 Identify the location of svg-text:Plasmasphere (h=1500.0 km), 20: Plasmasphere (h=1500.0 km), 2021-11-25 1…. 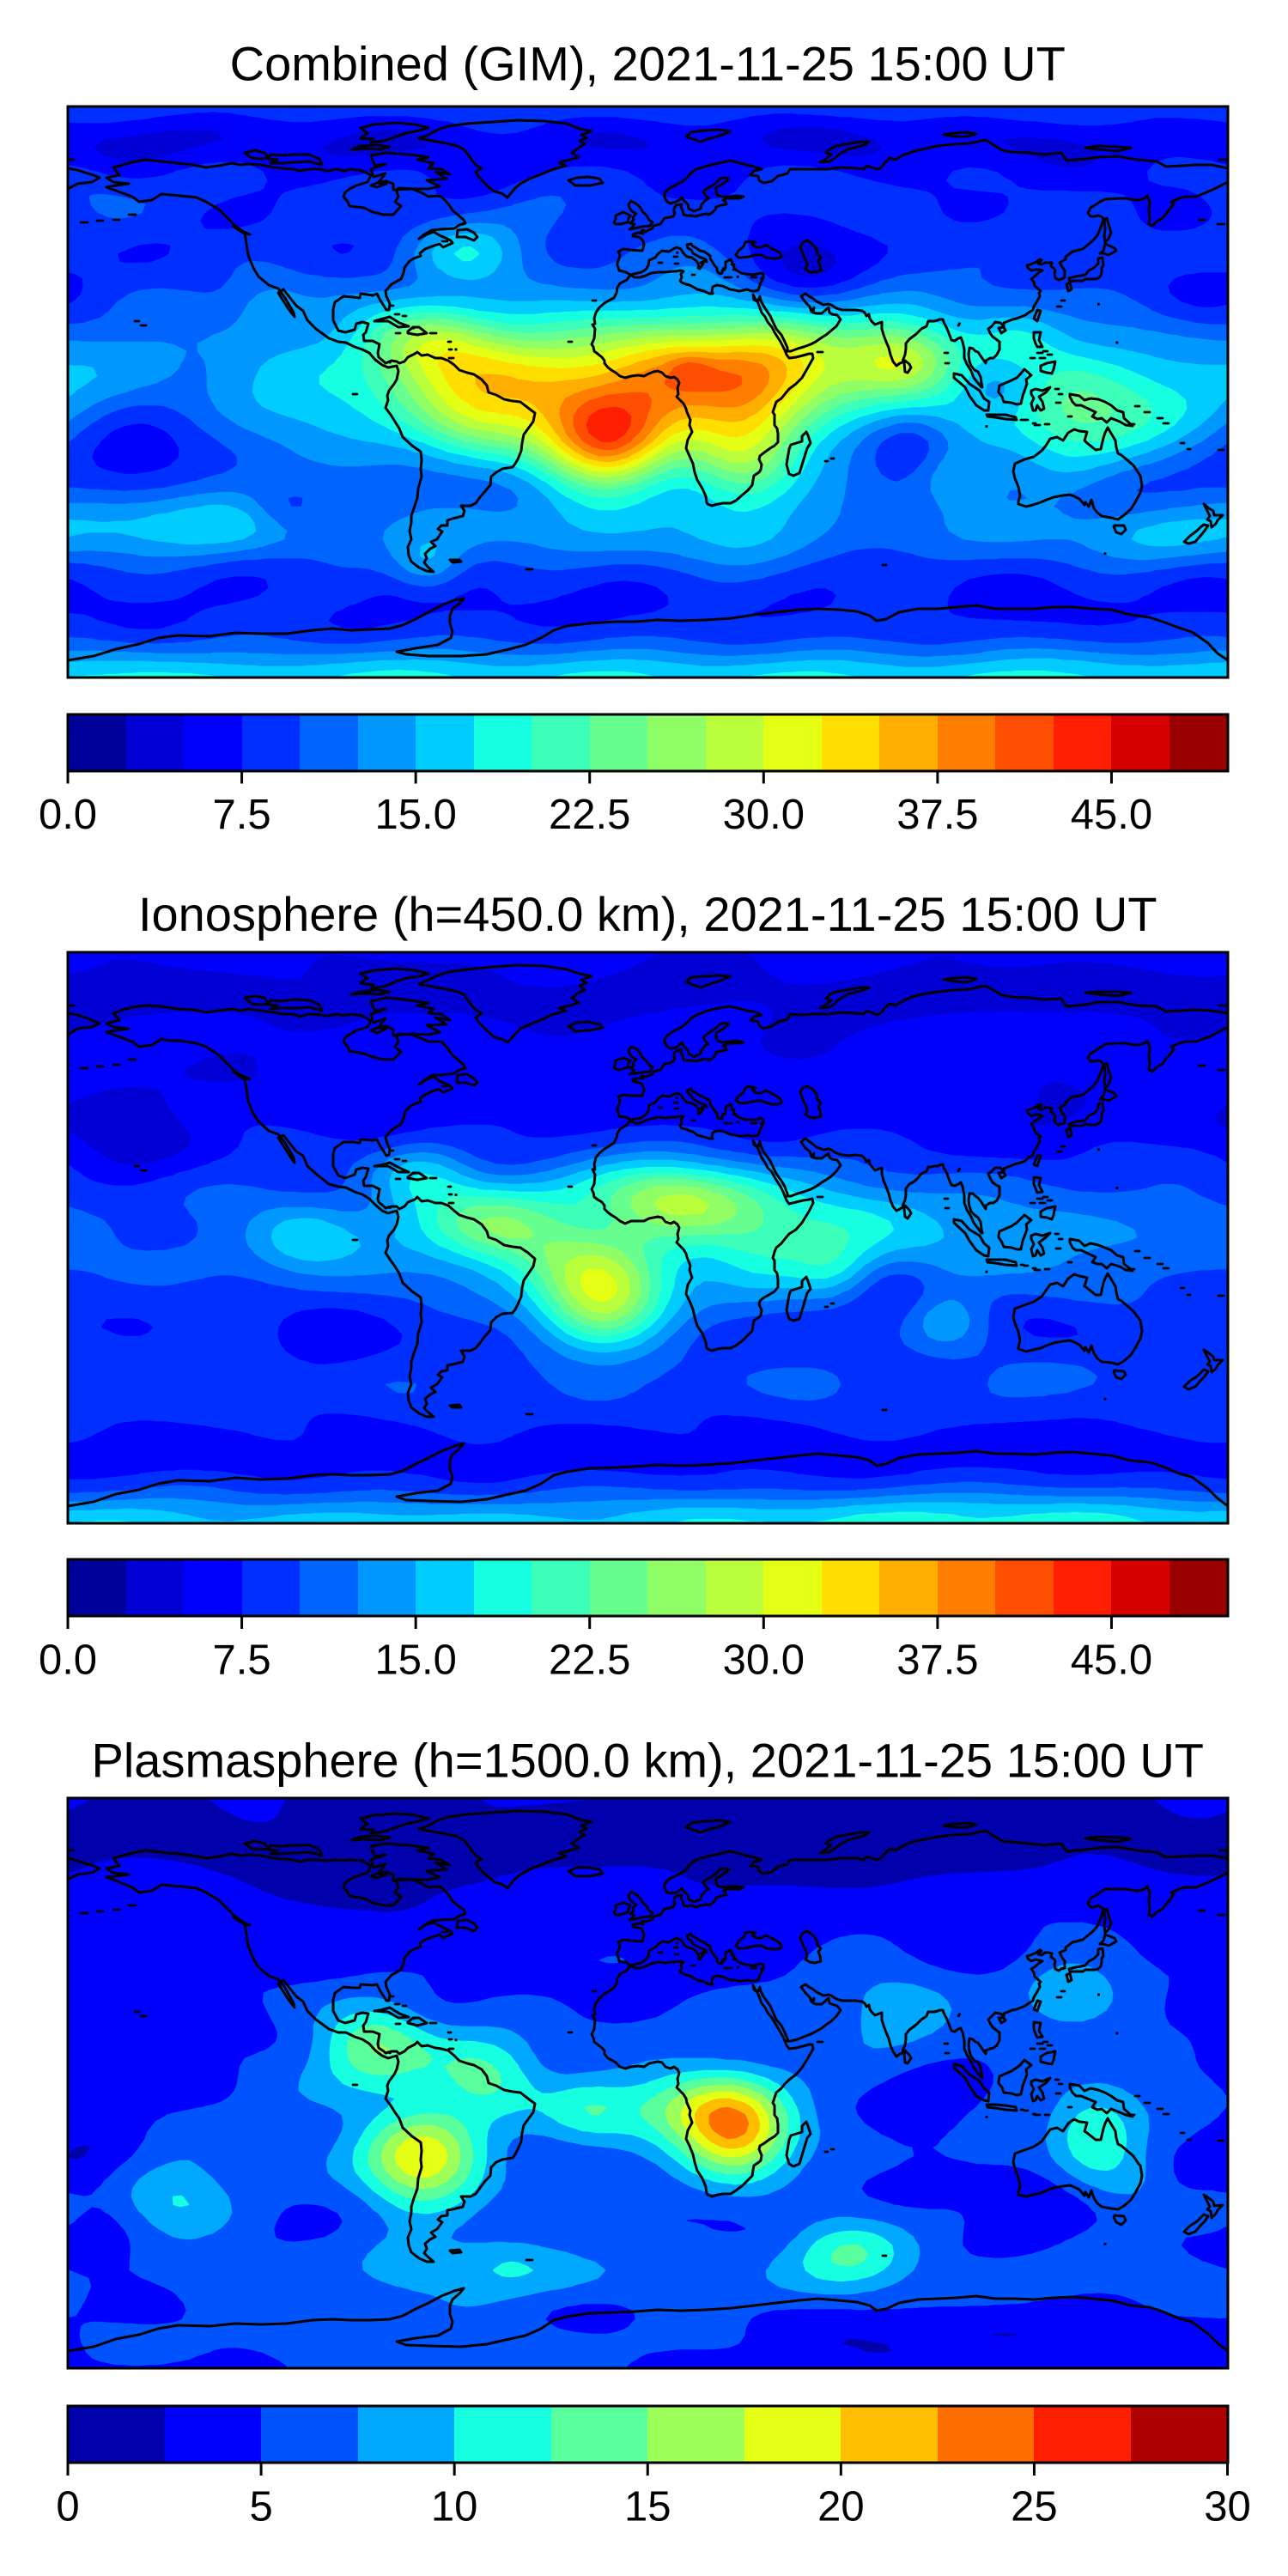
(648, 1761).